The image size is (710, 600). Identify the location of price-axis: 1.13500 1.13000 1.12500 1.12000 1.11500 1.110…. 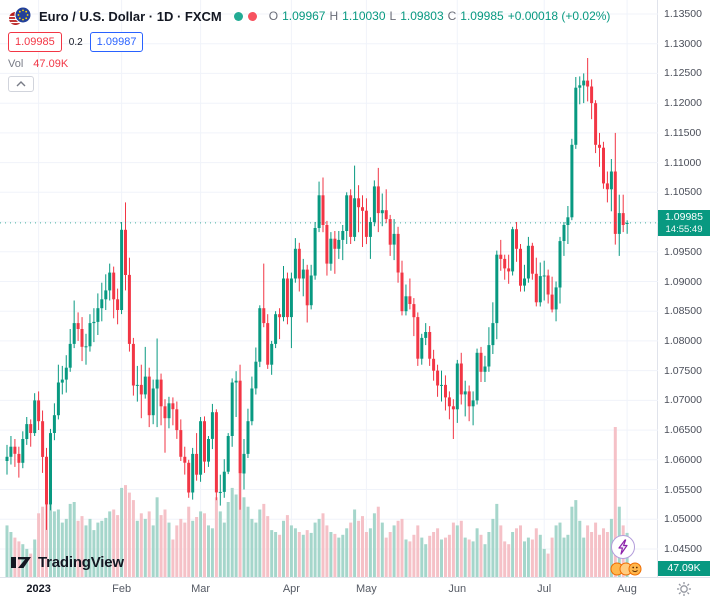
(684, 289).